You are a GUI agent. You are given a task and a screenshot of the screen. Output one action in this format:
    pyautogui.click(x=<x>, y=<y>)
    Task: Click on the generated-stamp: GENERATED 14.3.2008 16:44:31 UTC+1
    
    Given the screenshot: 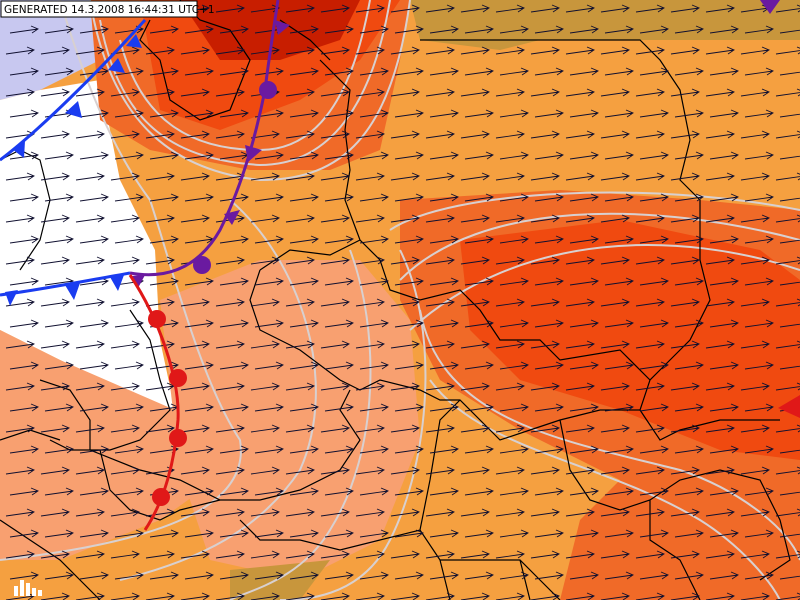 What is the action you would take?
    pyautogui.click(x=109, y=10)
    